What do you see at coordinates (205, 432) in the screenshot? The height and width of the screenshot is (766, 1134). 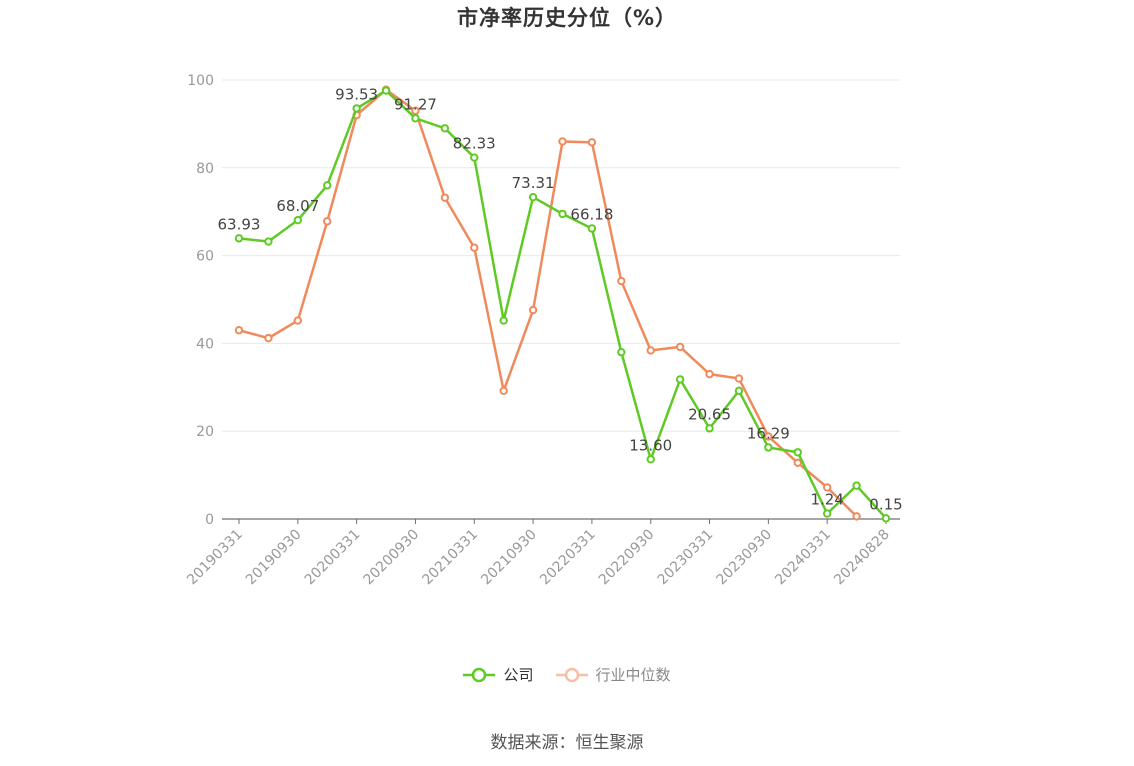 I see `y-tick-label: 20` at bounding box center [205, 432].